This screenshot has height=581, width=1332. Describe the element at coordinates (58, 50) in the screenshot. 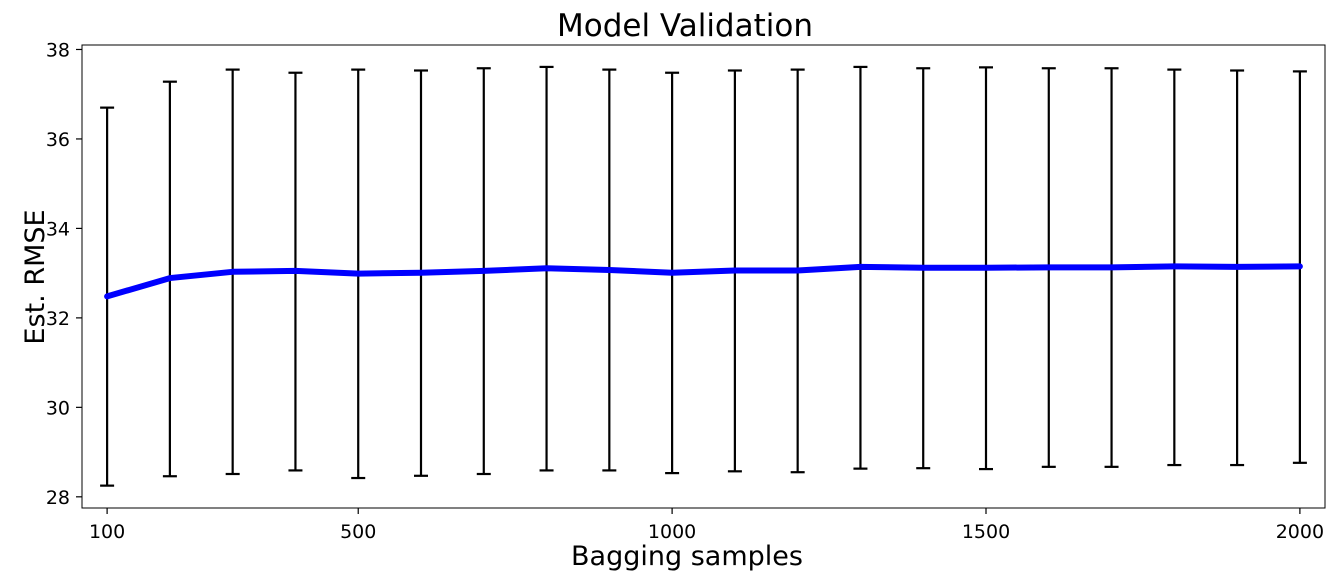

I see `y-tick-label: 38` at that location.